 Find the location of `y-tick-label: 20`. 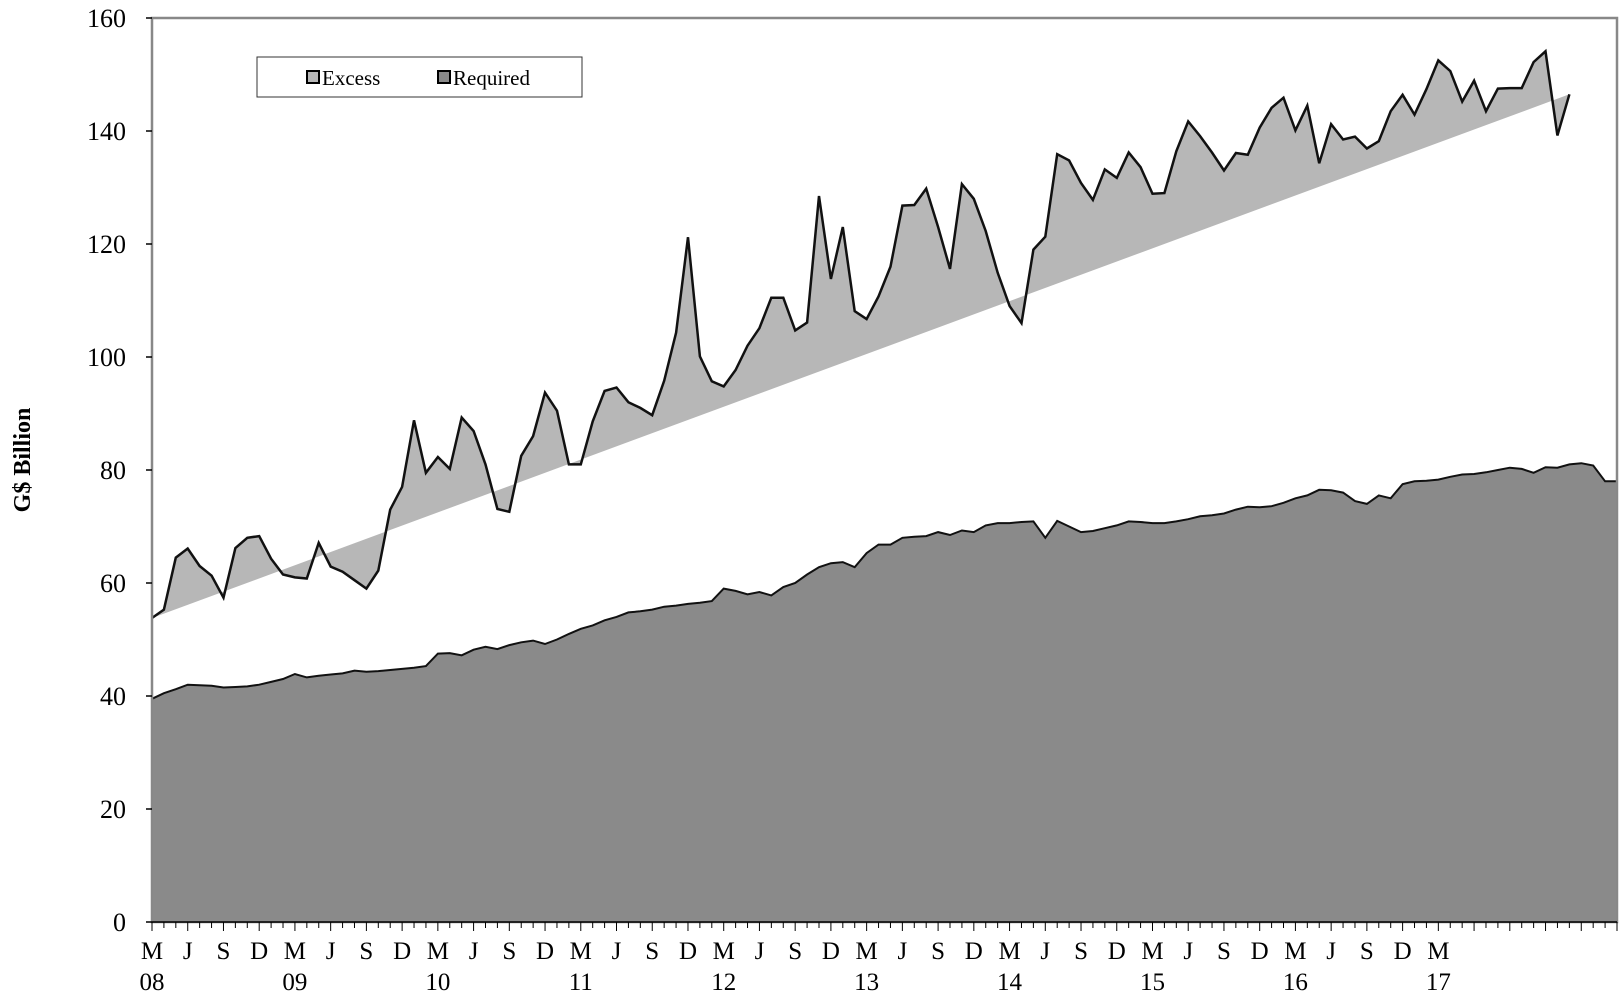

y-tick-label: 20 is located at coordinates (113, 809).